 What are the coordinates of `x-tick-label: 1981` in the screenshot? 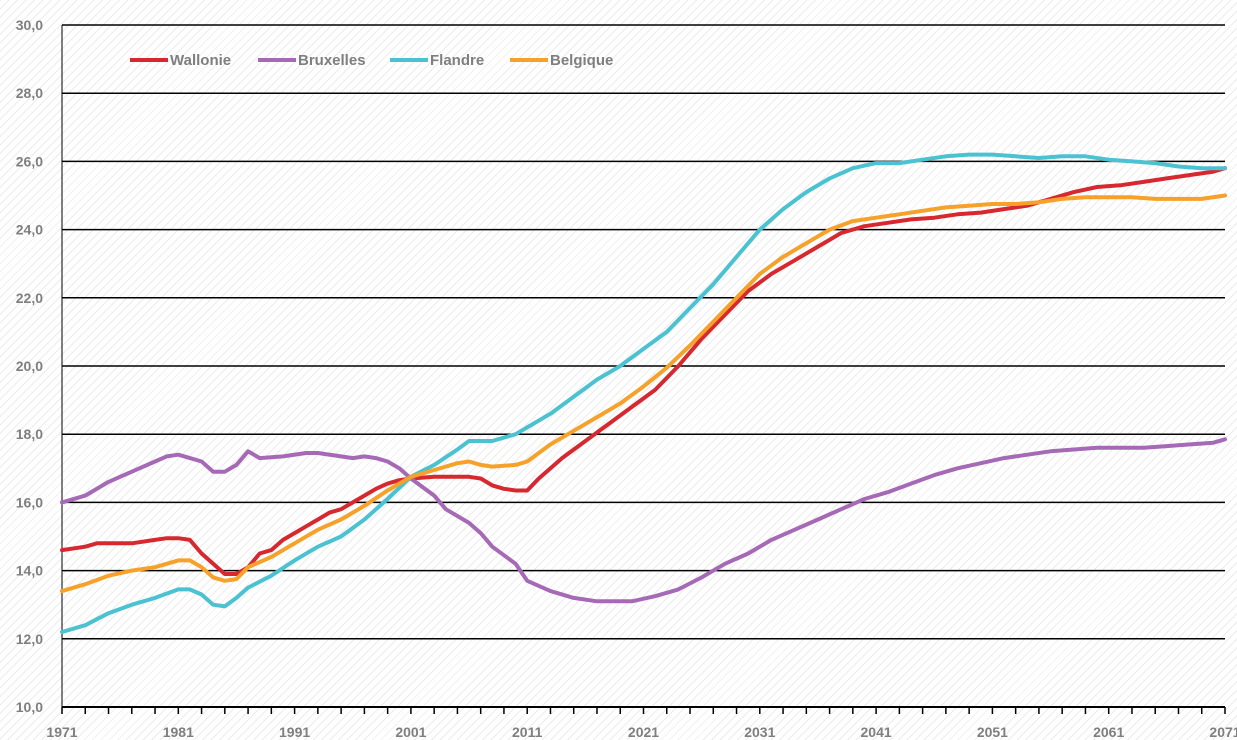 It's located at (178, 732).